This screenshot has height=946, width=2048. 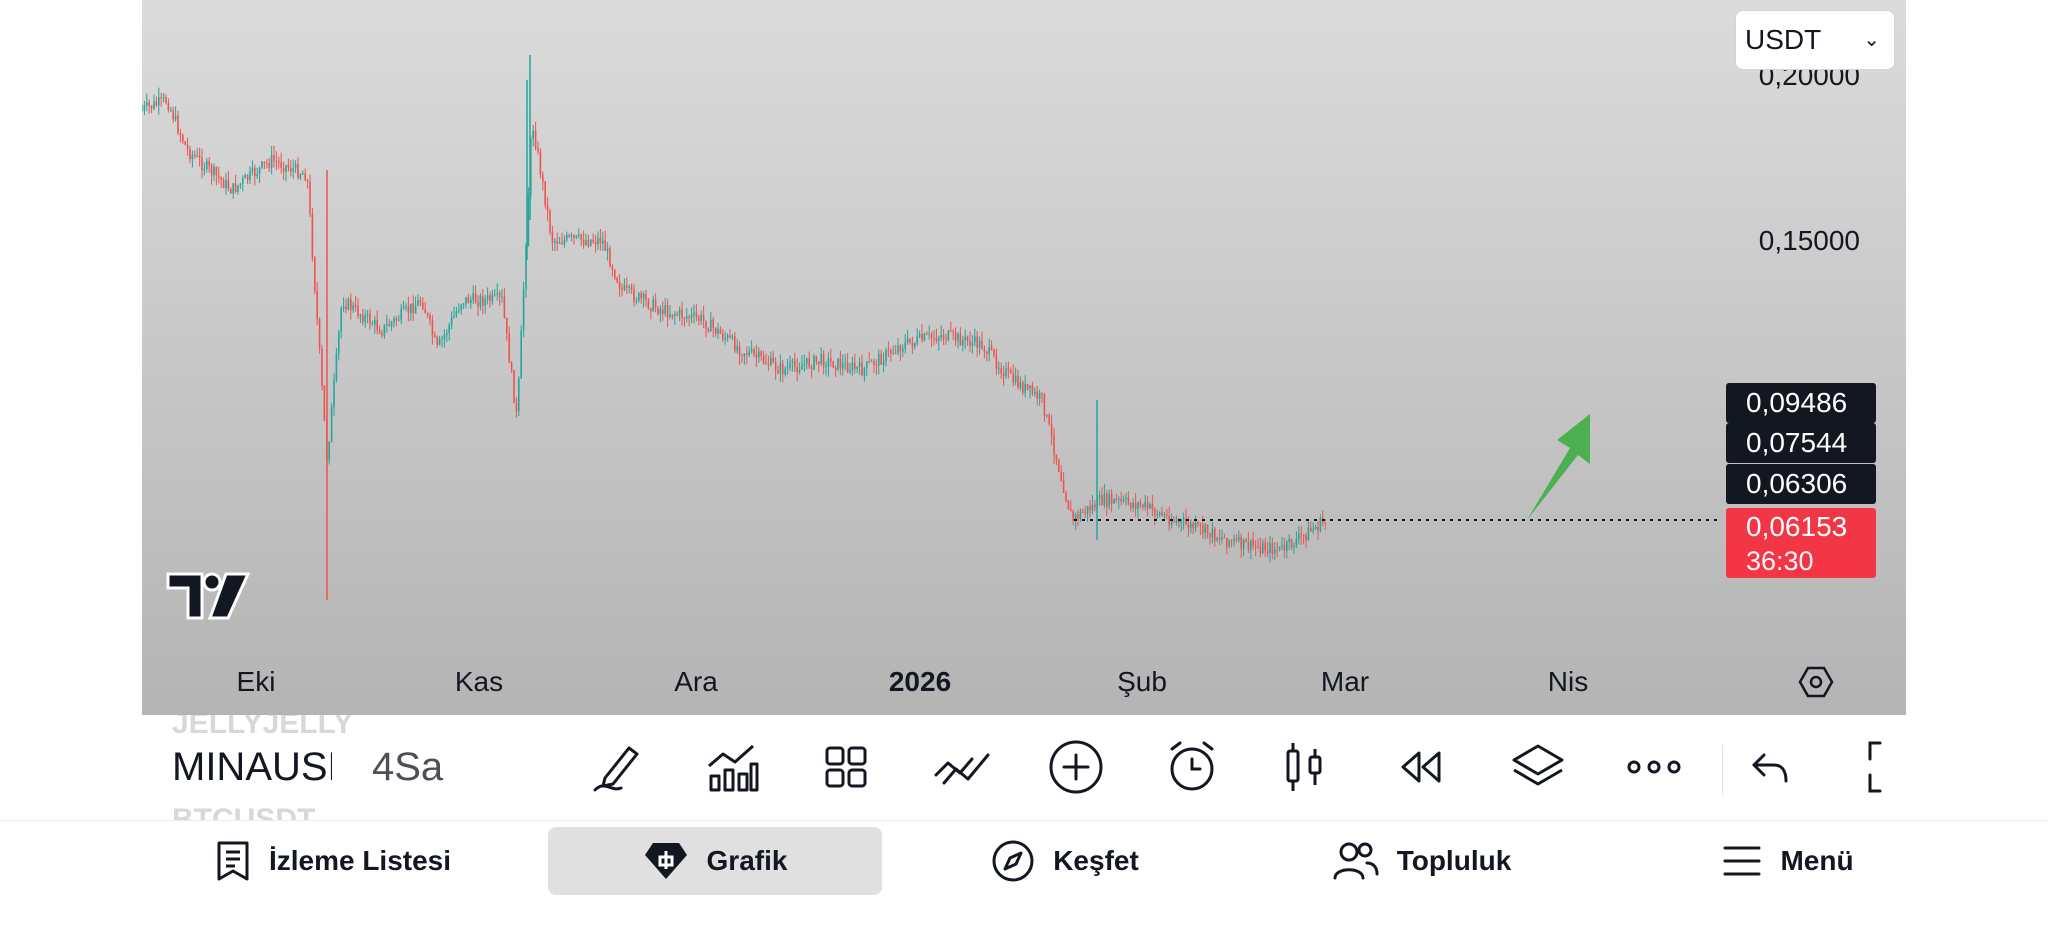 I want to click on fullscreen-icon, so click(x=1879, y=767).